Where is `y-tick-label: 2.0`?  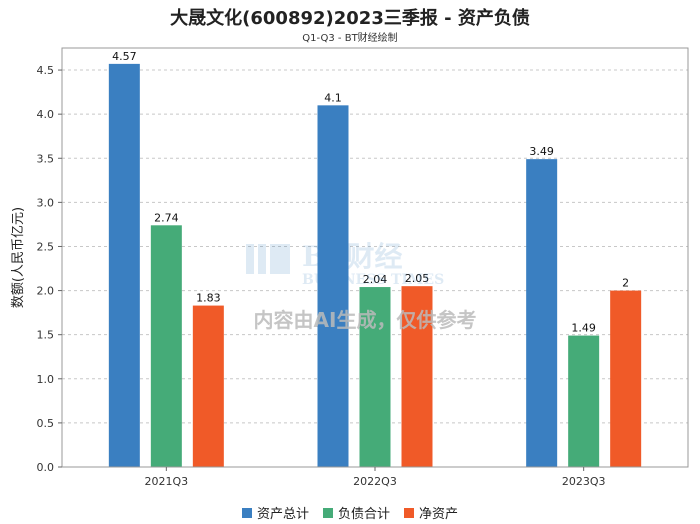
y-tick-label: 2.0 is located at coordinates (46, 291).